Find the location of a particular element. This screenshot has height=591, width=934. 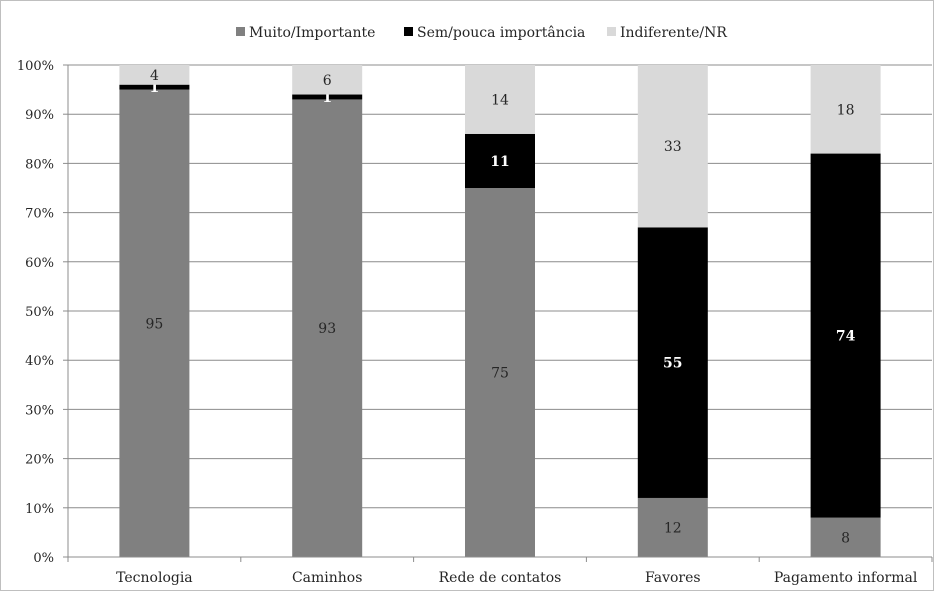

data-label: 6 is located at coordinates (327, 81).